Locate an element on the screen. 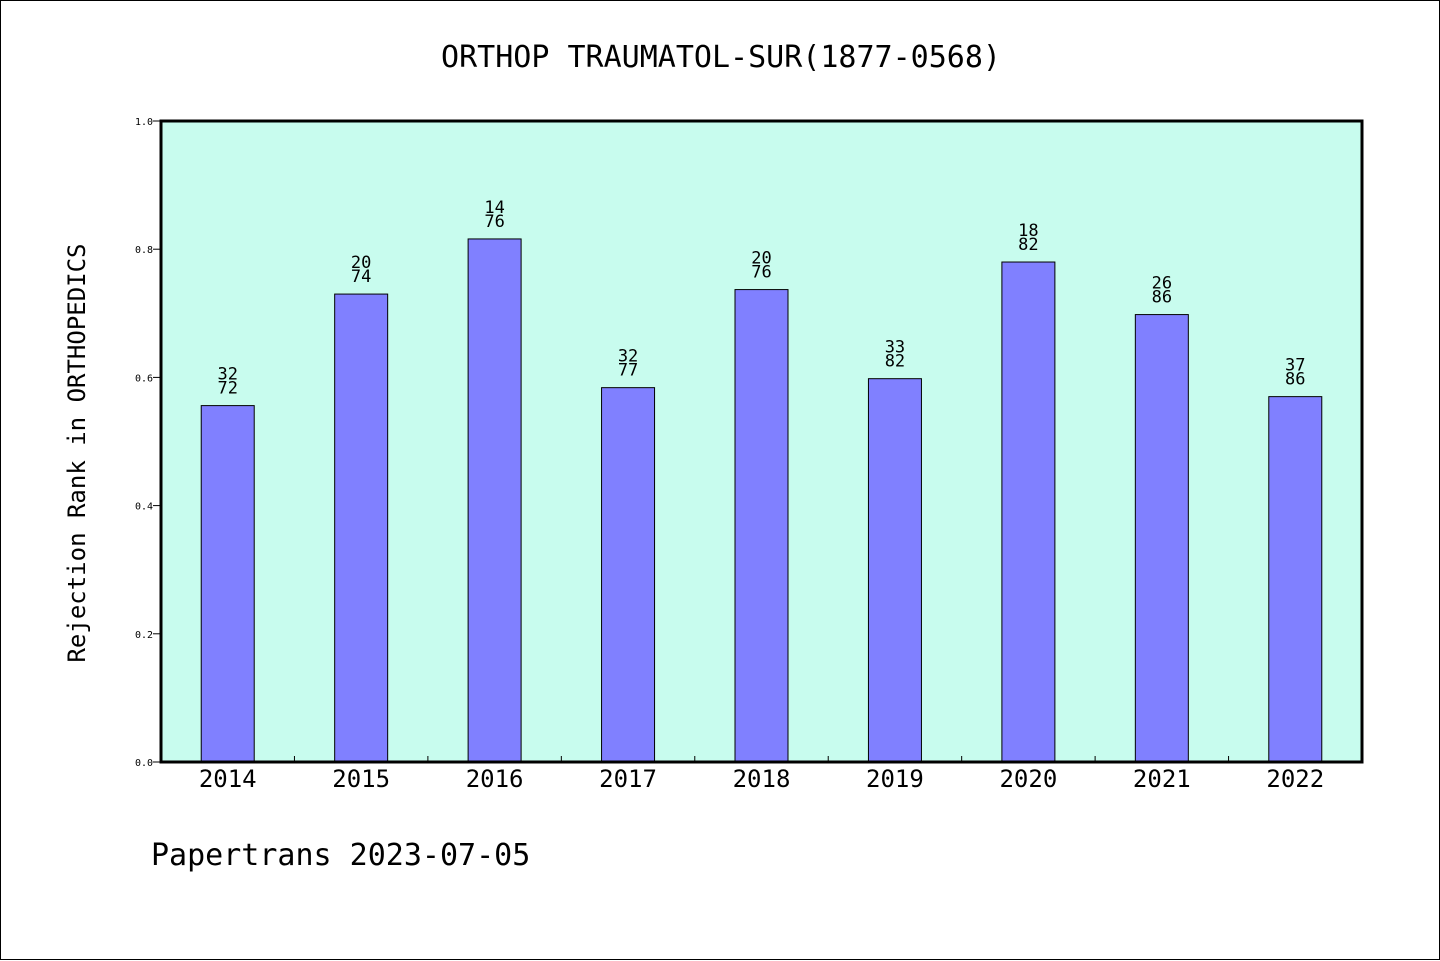  x-tick-label-2014: 2014 is located at coordinates (228, 779).